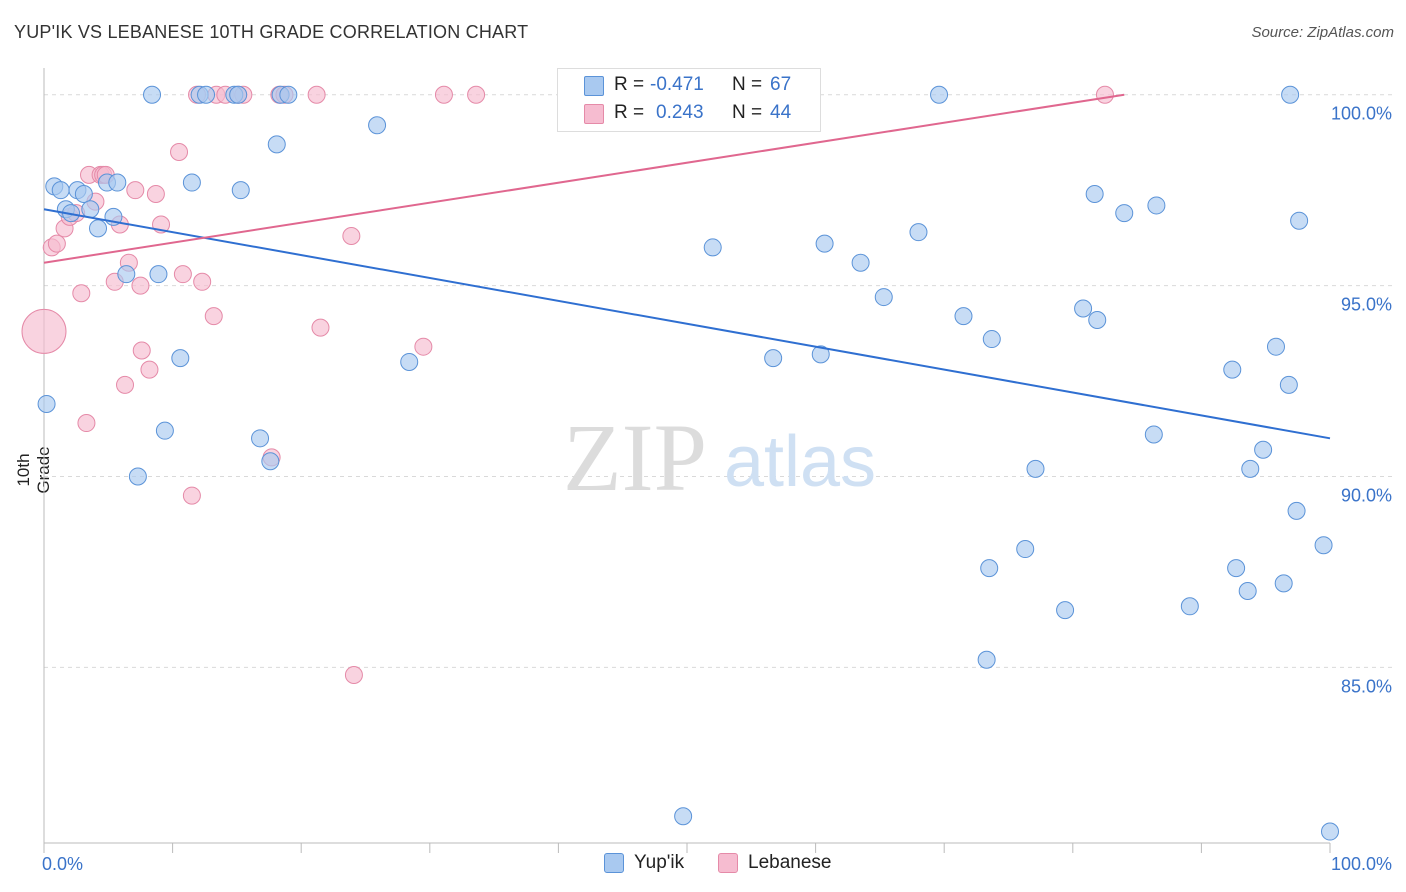 The width and height of the screenshot is (1406, 892). I want to click on x-tick-label: 0.0%, so click(62, 864).